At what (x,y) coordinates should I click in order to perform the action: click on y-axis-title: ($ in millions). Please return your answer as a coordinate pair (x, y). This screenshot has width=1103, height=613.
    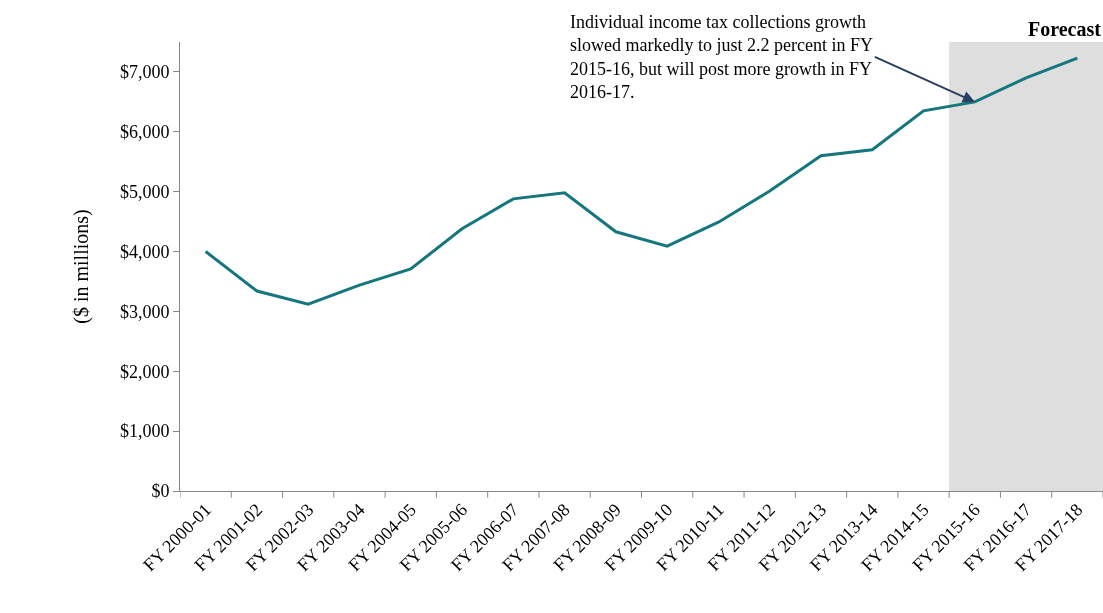
    Looking at the image, I should click on (82, 266).